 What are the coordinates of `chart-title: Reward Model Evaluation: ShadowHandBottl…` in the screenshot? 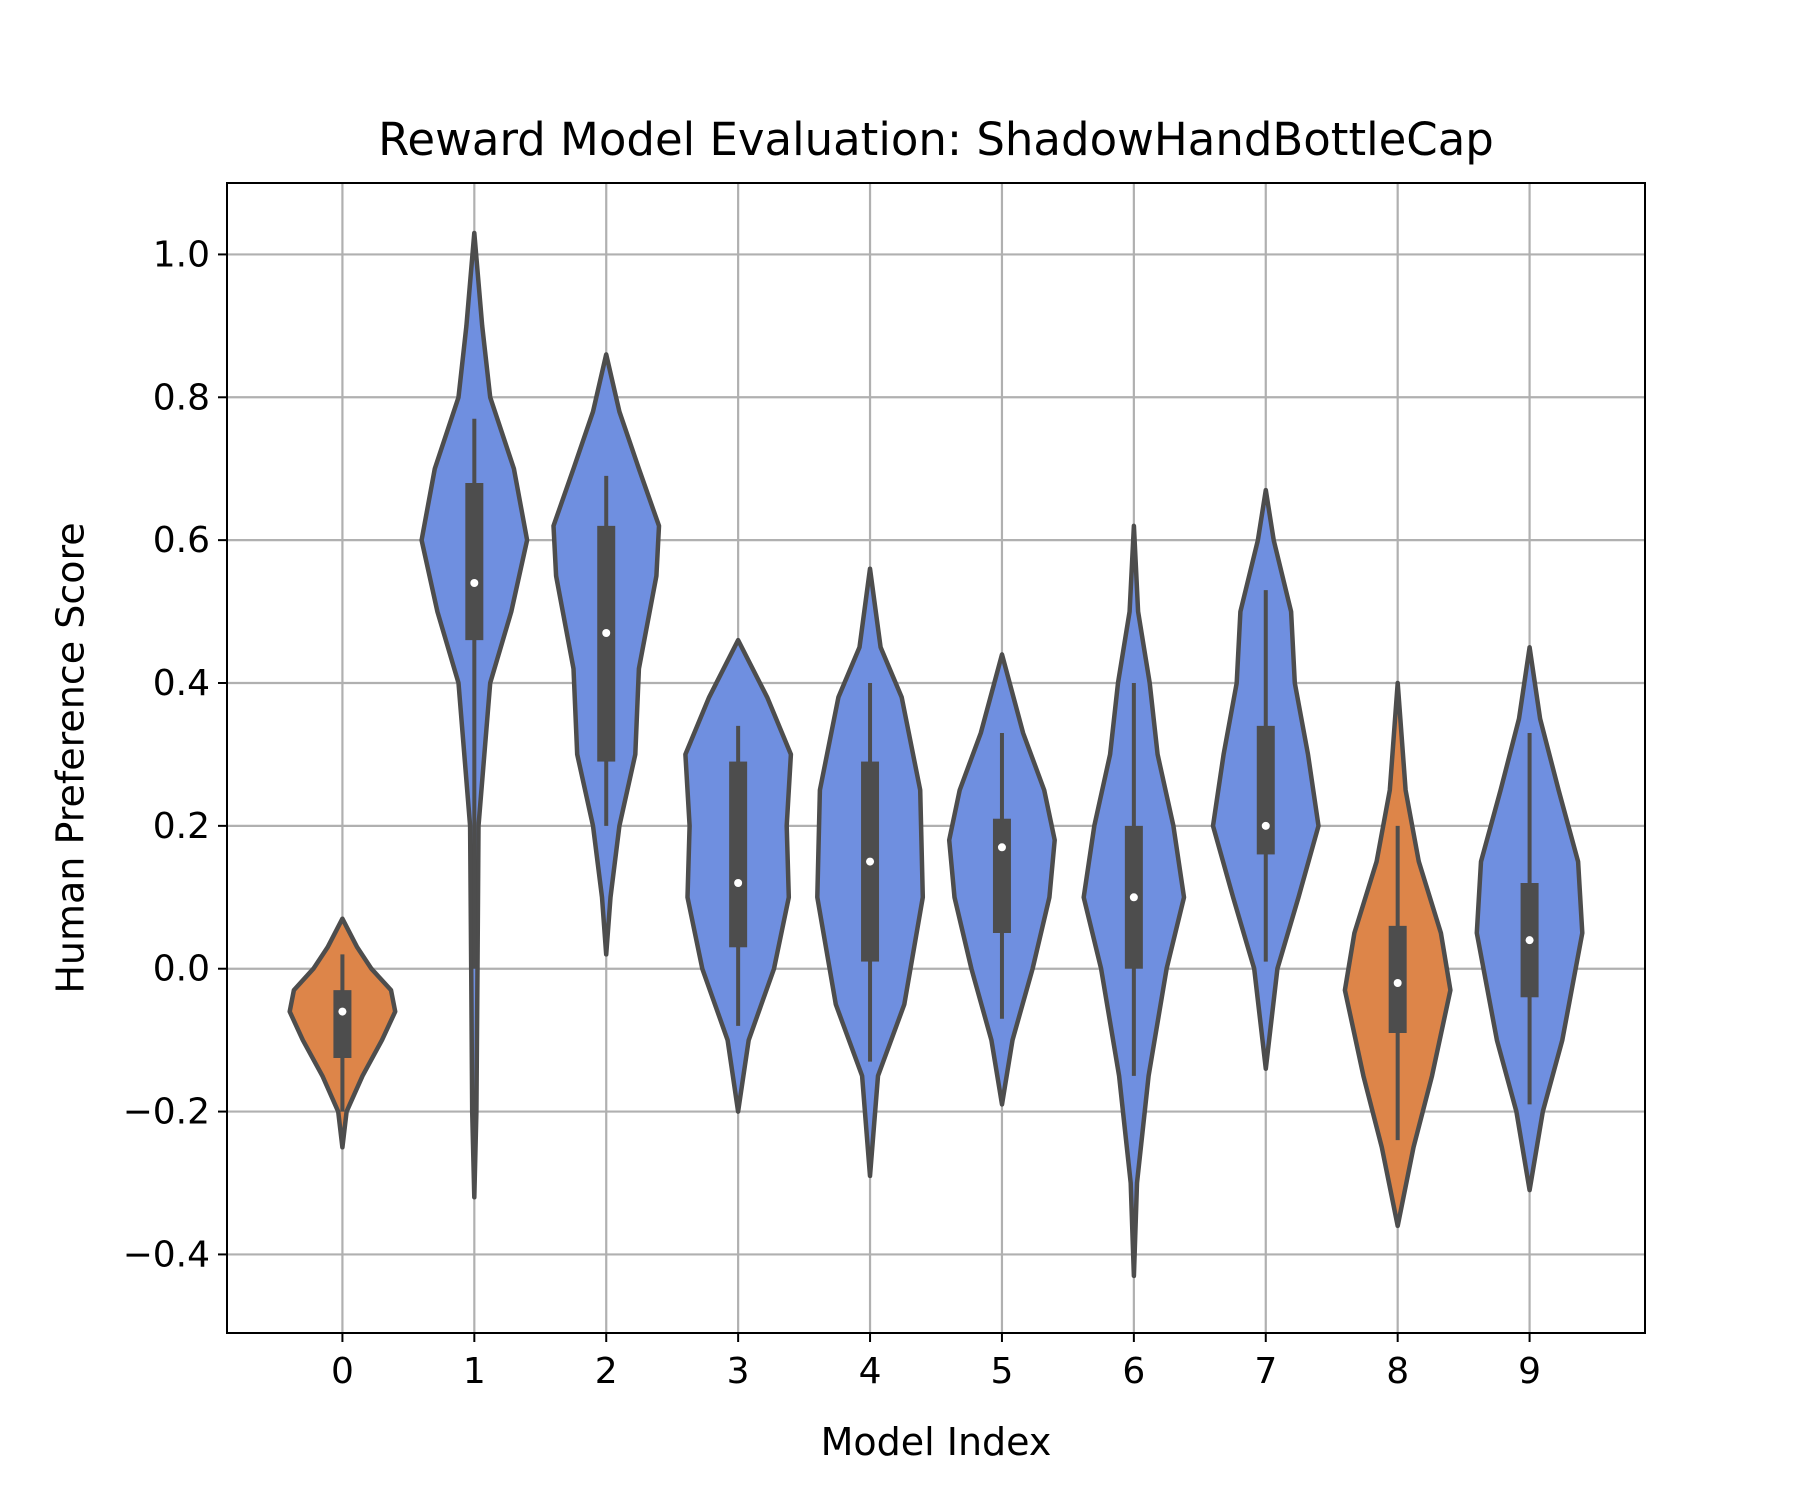 It's located at (936, 139).